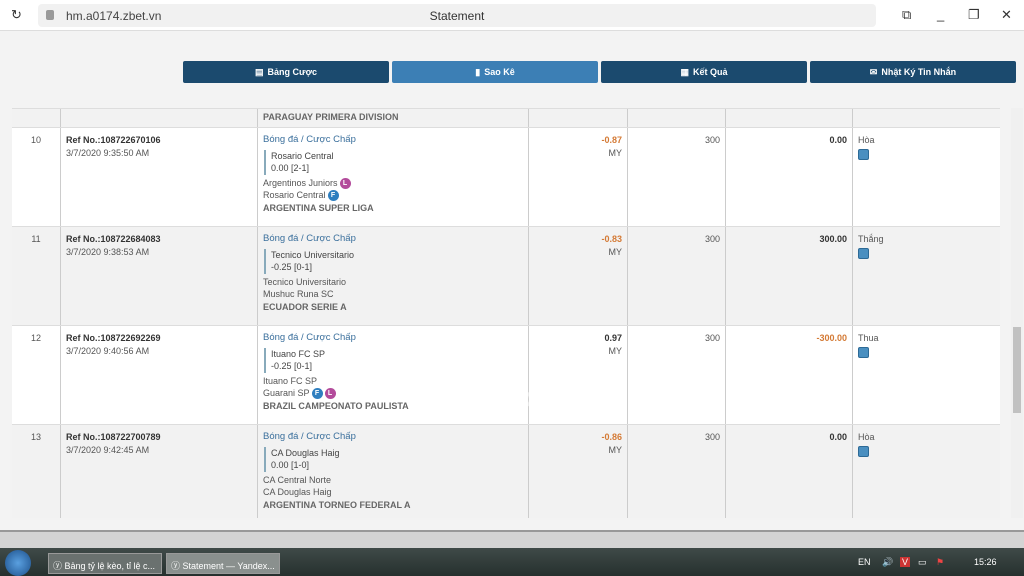  What do you see at coordinates (305, 306) in the screenshot?
I see `league: ECUADOR SERIE A` at bounding box center [305, 306].